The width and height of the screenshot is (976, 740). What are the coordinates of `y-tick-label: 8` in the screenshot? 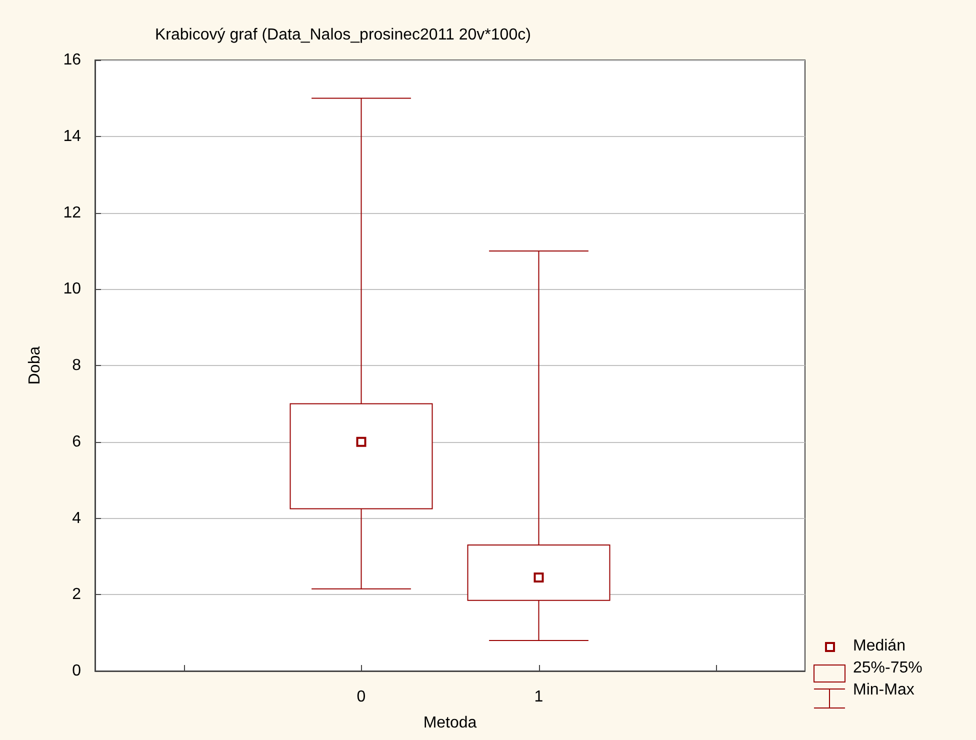 It's located at (77, 365).